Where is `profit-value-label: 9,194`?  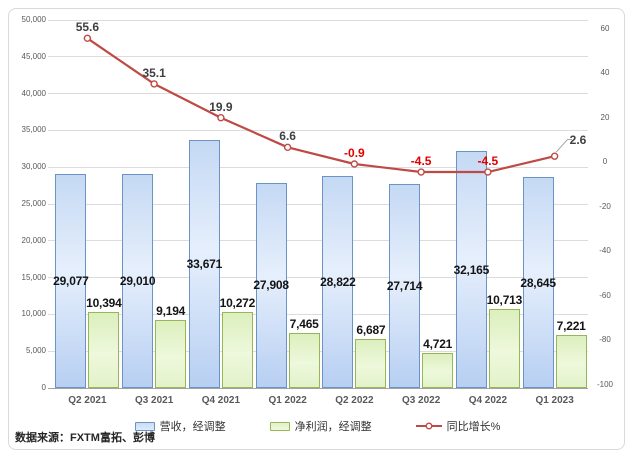 profit-value-label: 9,194 is located at coordinates (171, 311).